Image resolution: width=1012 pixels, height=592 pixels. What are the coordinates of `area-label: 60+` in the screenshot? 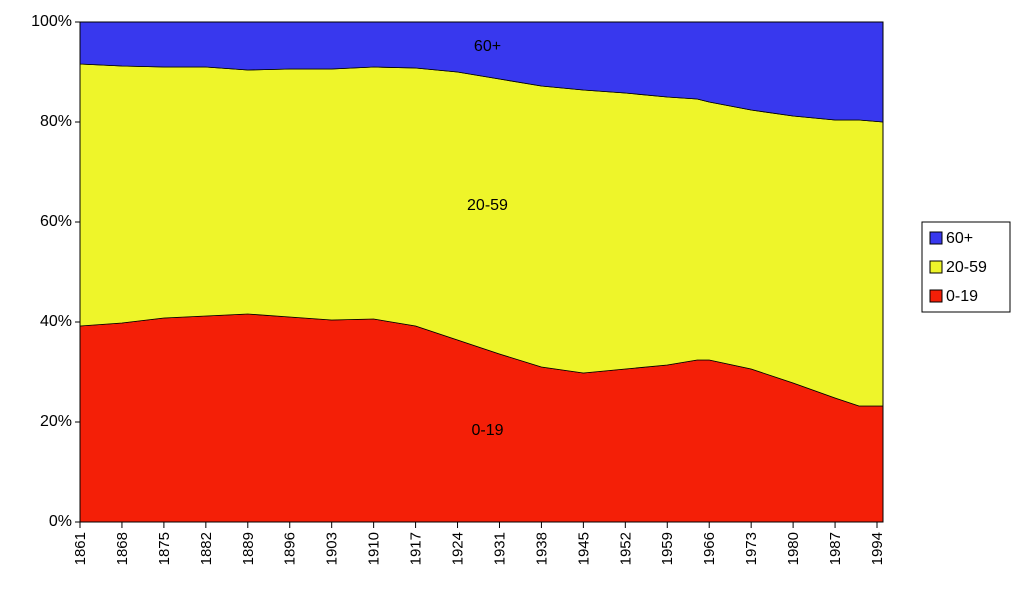 It's located at (487, 46).